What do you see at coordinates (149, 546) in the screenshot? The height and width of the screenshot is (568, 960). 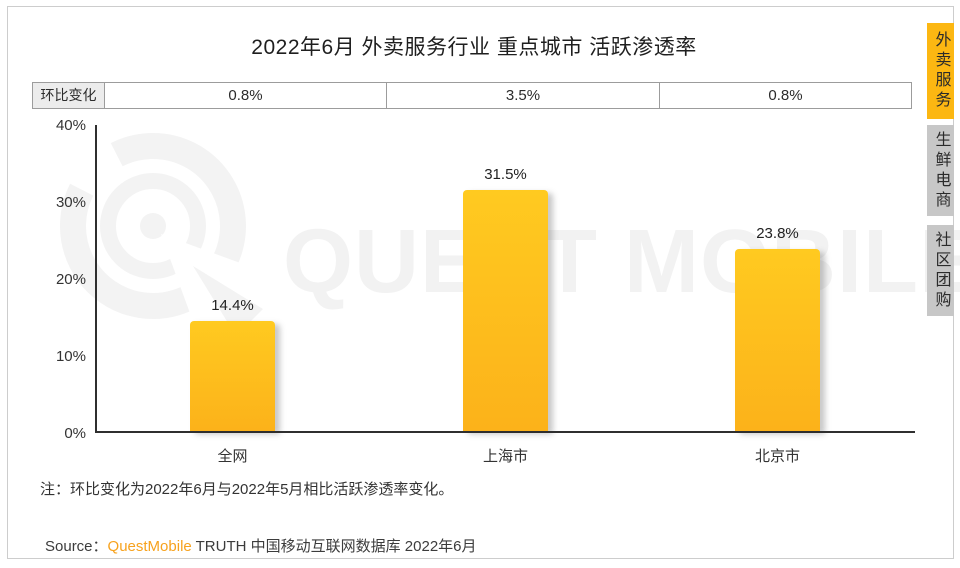 I see `source-brand: QuestMobile` at bounding box center [149, 546].